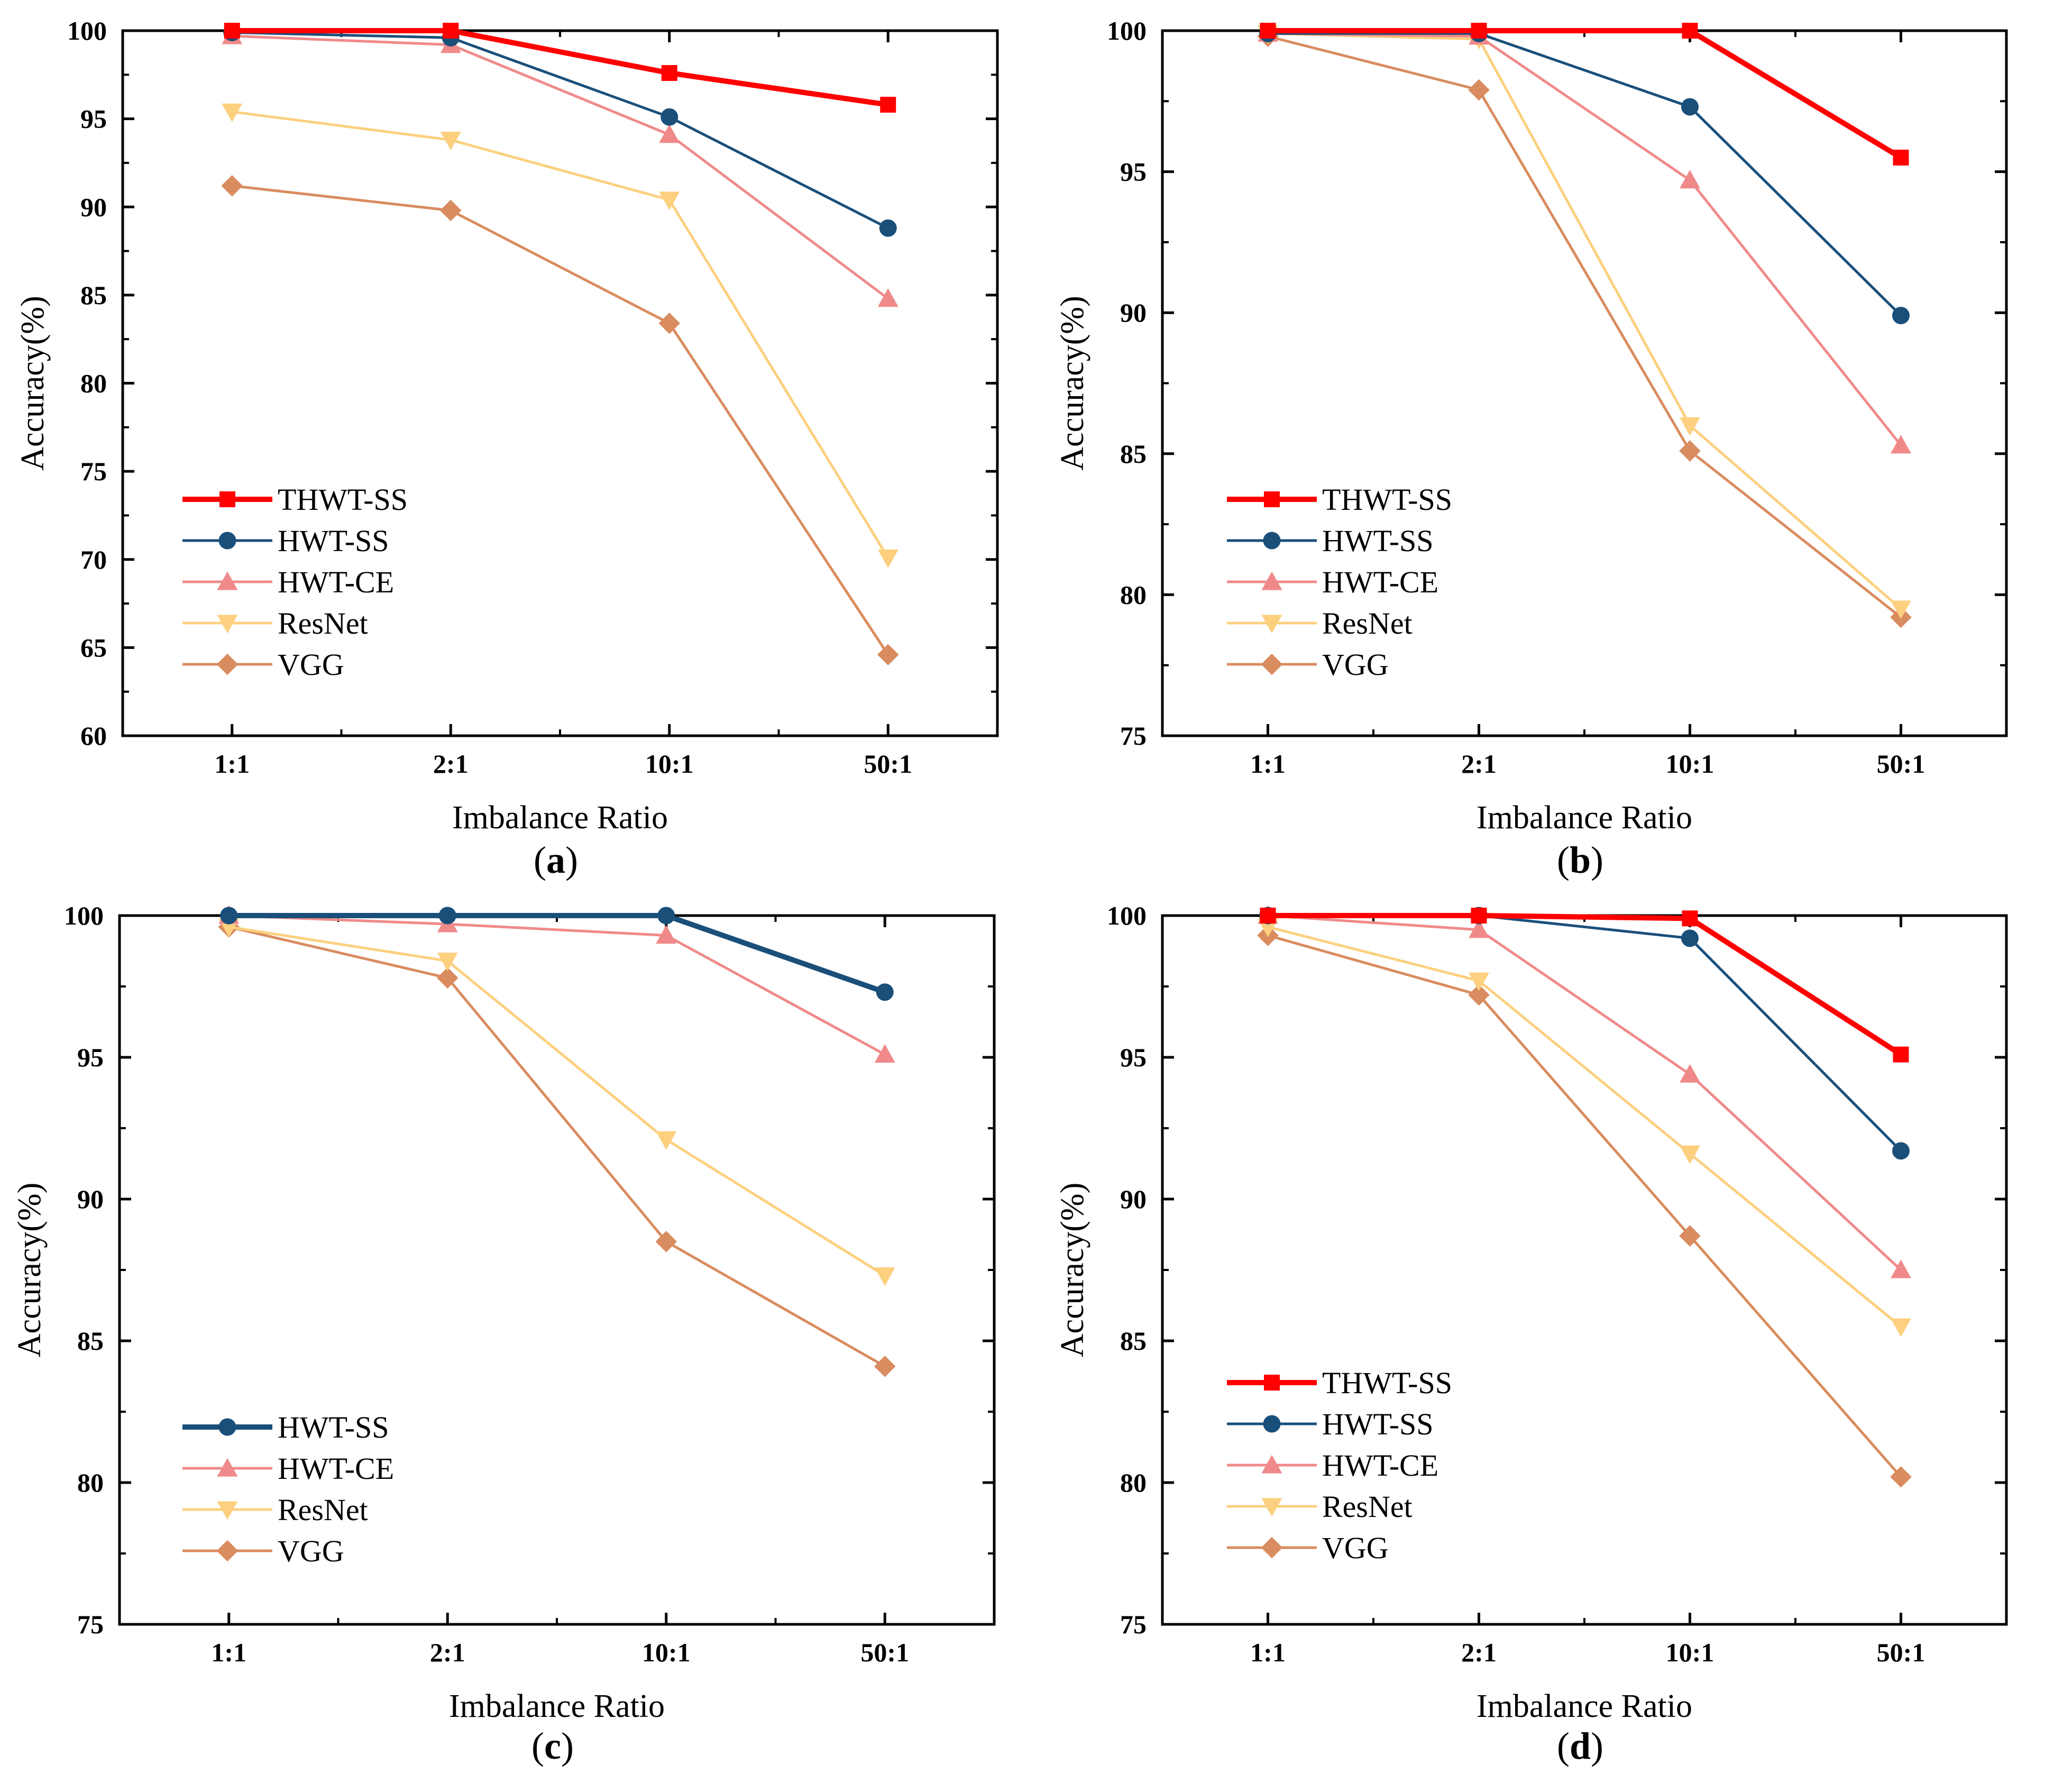 Image resolution: width=2054 pixels, height=1792 pixels. What do you see at coordinates (93, 119) in the screenshot?
I see `y-tick-label: 95` at bounding box center [93, 119].